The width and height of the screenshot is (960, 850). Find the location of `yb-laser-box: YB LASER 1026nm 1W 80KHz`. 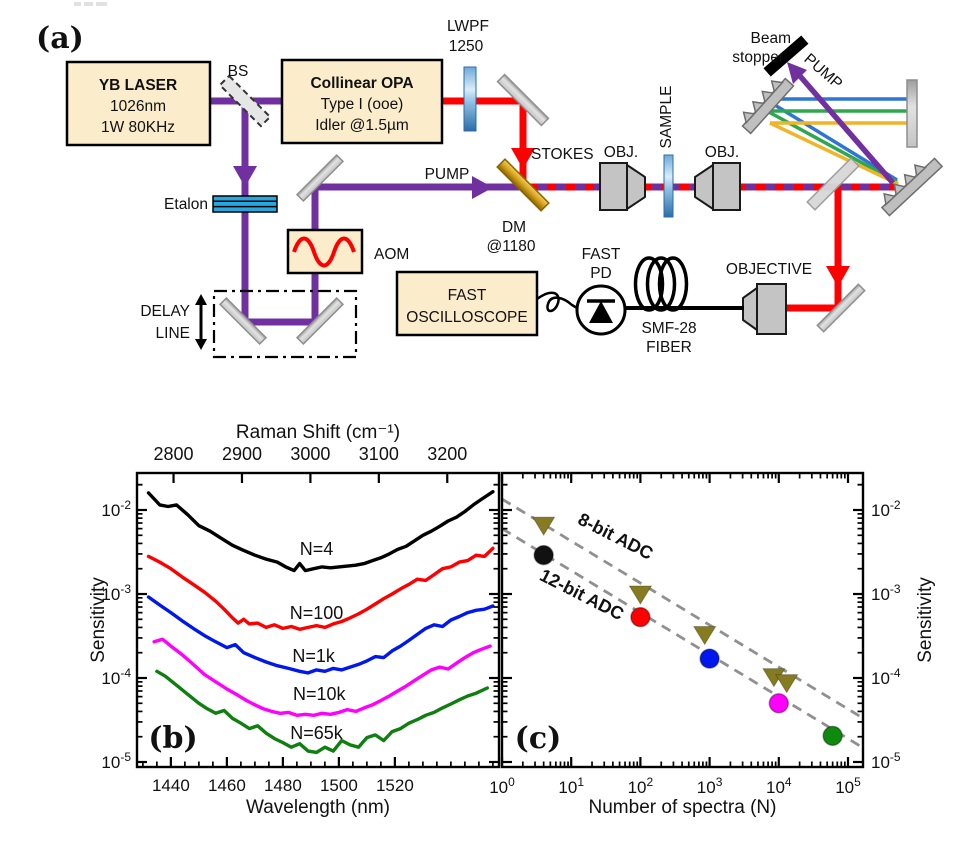

yb-laser-box: YB LASER 1026nm 1W 80KHz is located at coordinates (138, 103).